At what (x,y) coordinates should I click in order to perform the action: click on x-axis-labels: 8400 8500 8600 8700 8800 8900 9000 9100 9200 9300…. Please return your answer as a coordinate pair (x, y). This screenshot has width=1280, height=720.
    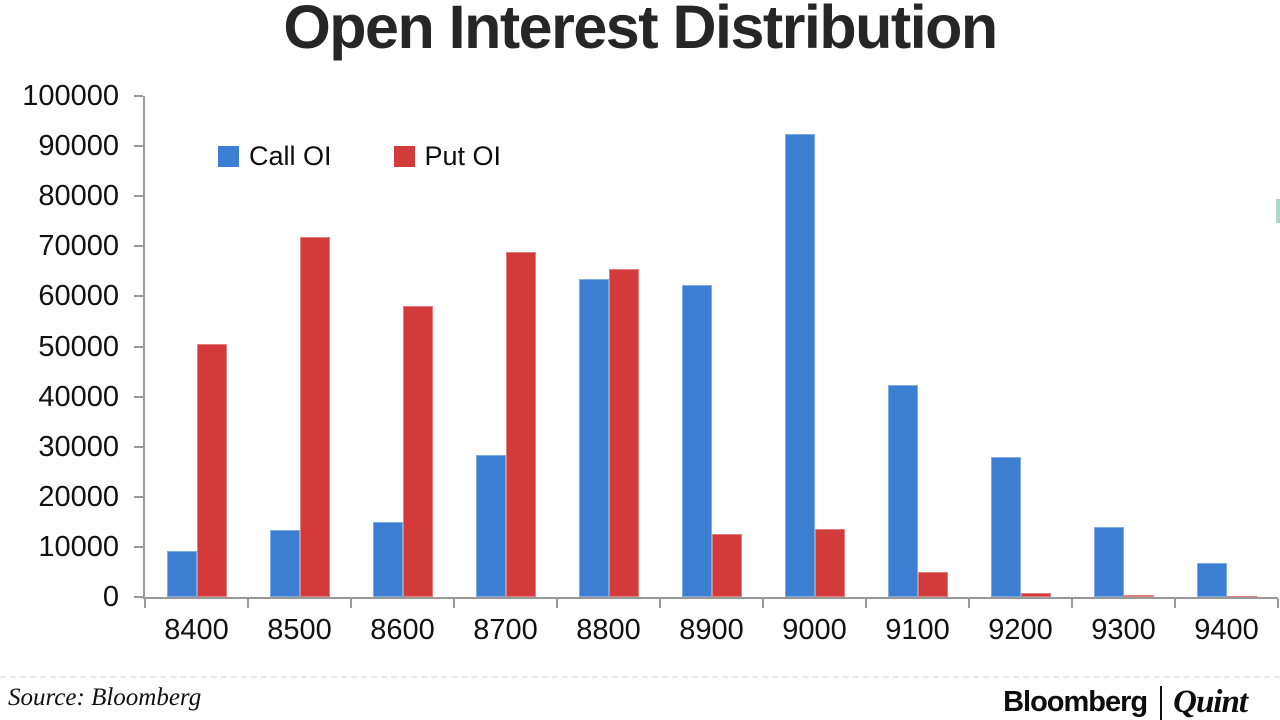
    Looking at the image, I should click on (711, 630).